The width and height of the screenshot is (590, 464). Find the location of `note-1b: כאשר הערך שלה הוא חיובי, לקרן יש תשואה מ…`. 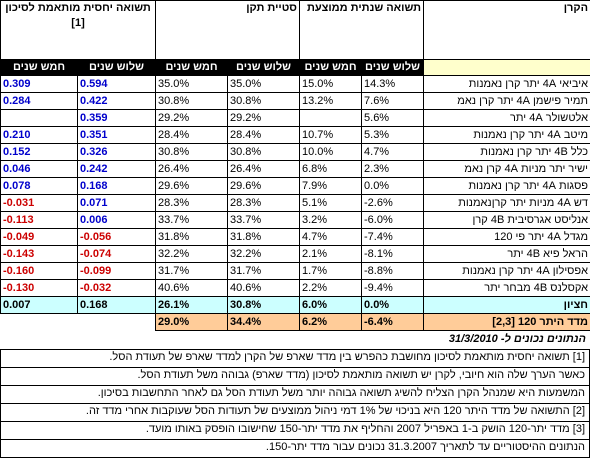

note-1b: כאשר הערך שלה הוא חיובי, לקרן יש תשואה מ… is located at coordinates (295, 377).